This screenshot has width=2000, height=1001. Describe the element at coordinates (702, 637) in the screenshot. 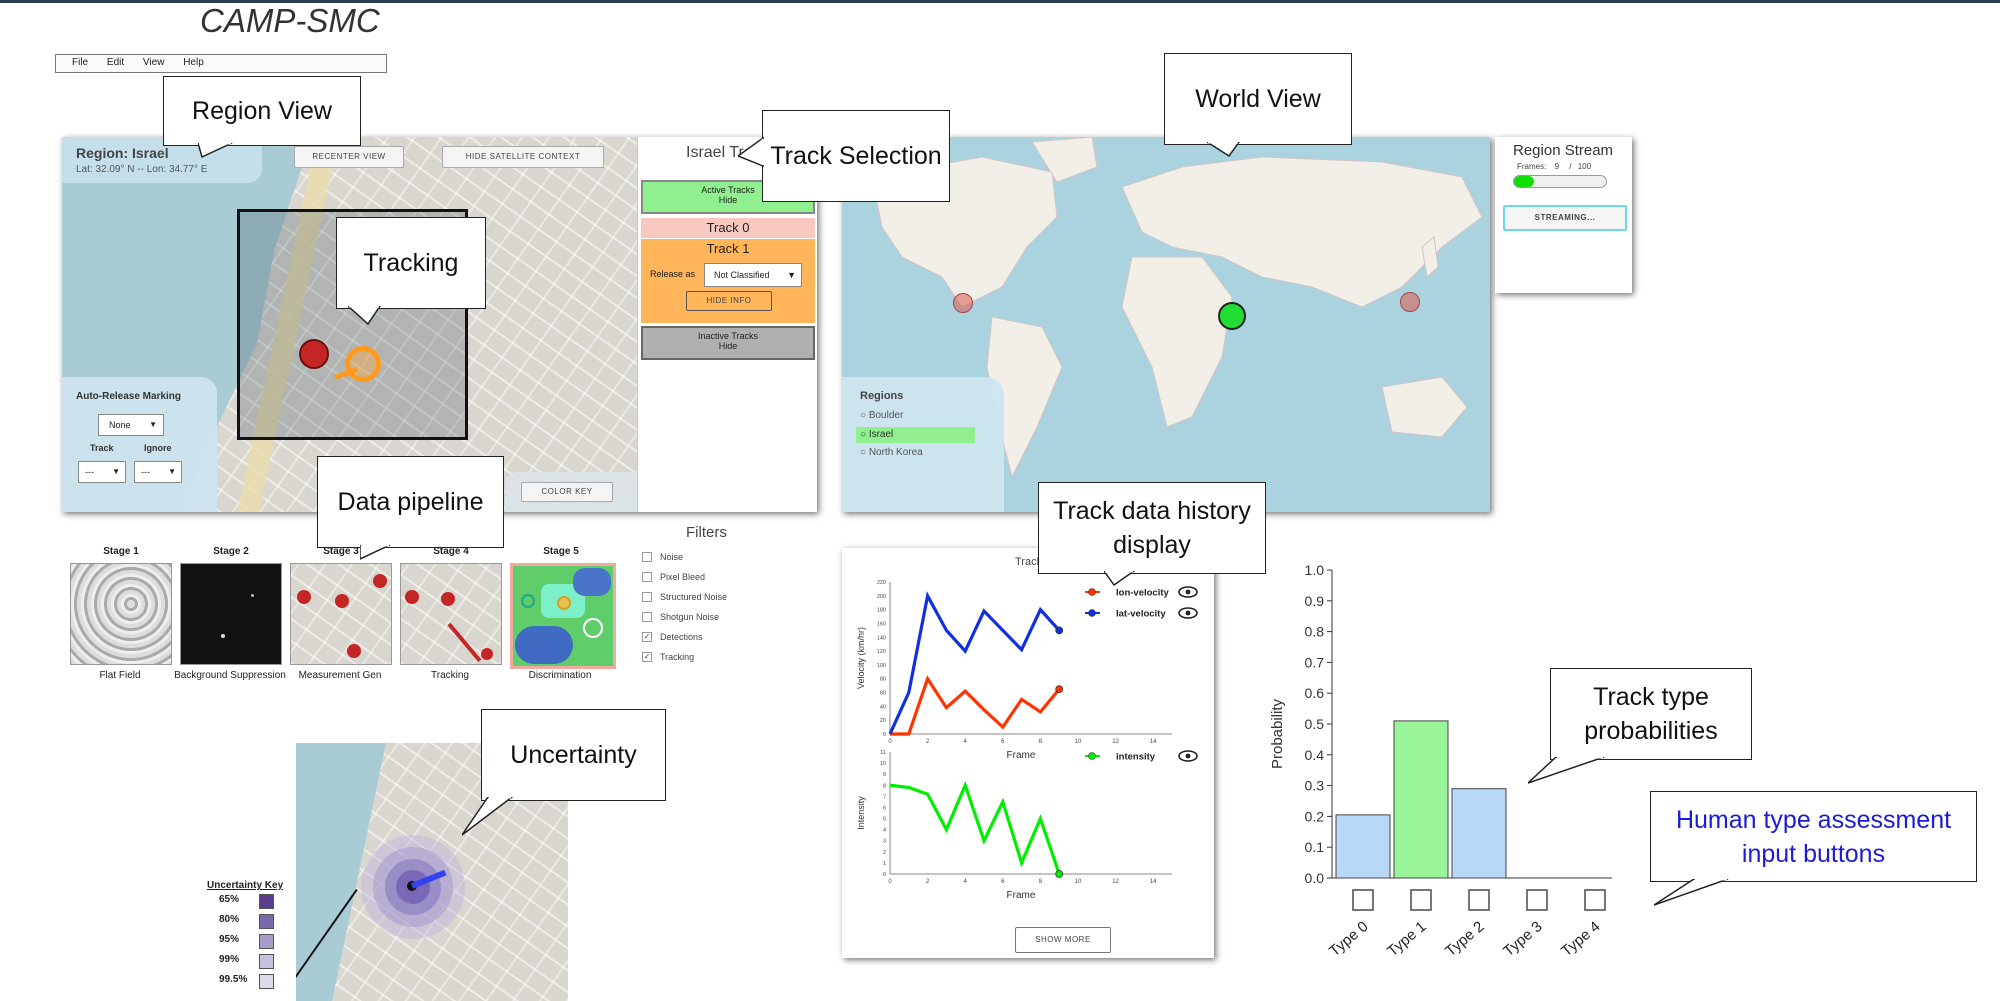

I see `filter-detections: ✓ Detections` at that location.